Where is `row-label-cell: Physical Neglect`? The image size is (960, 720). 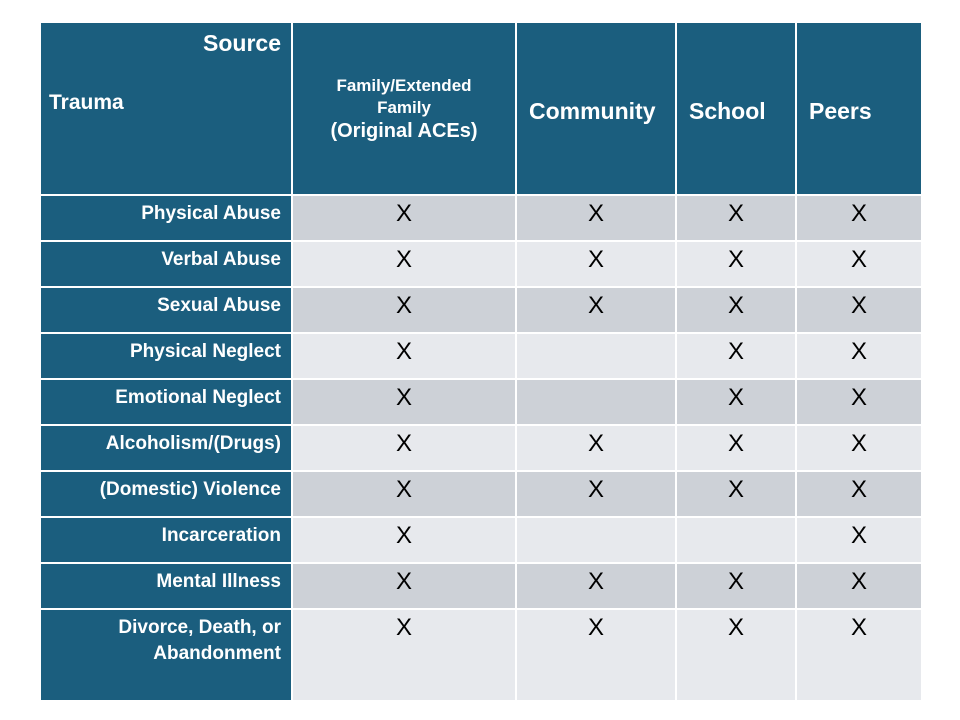 row-label-cell: Physical Neglect is located at coordinates (166, 356).